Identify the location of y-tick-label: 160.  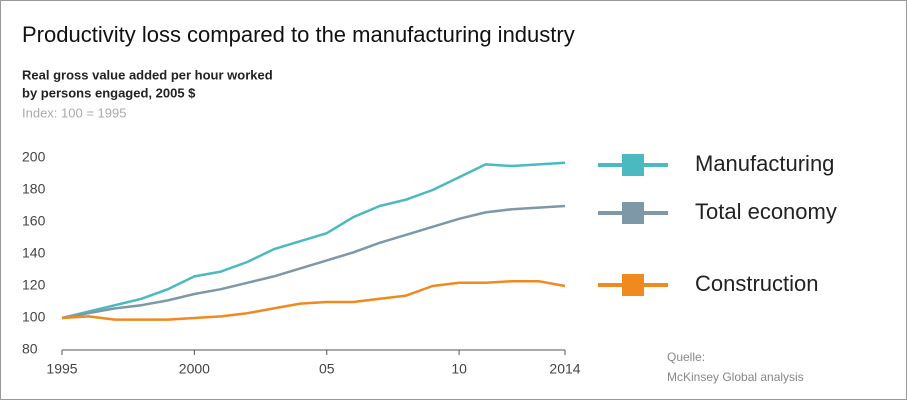
(34, 221).